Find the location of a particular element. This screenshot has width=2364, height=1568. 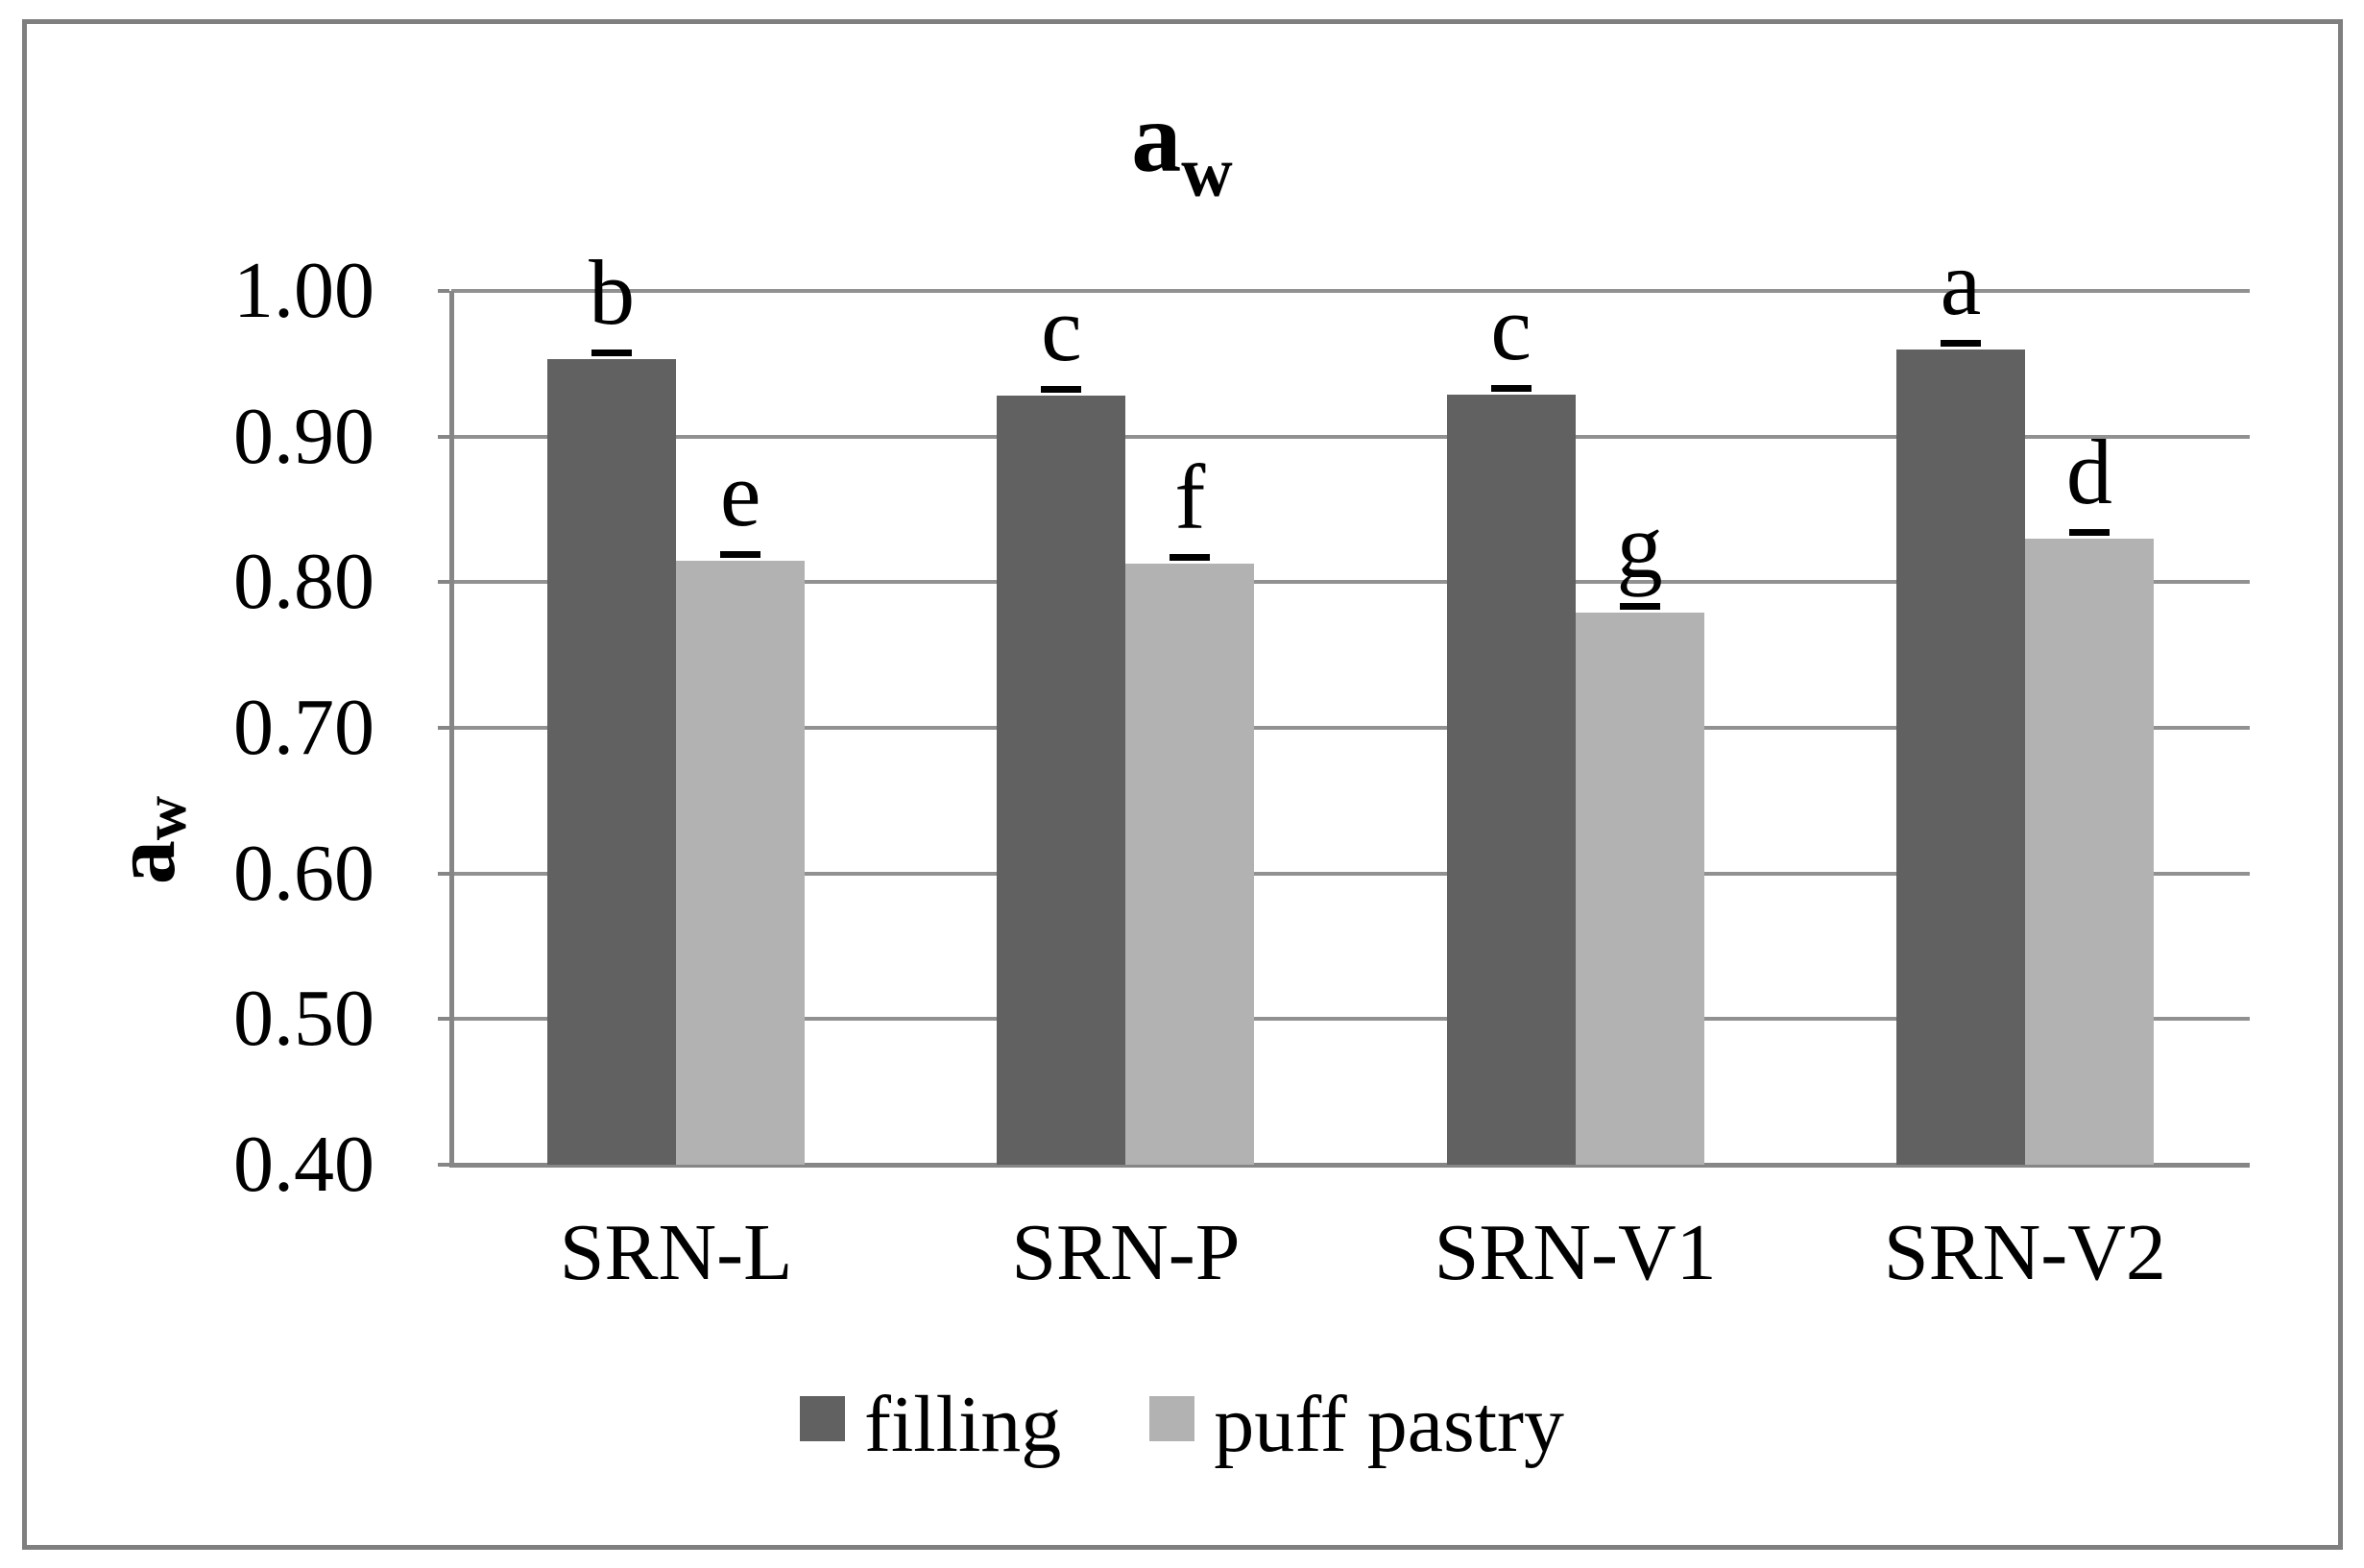

legend-item-puff-pastry: puff pastry is located at coordinates (1357, 1424).